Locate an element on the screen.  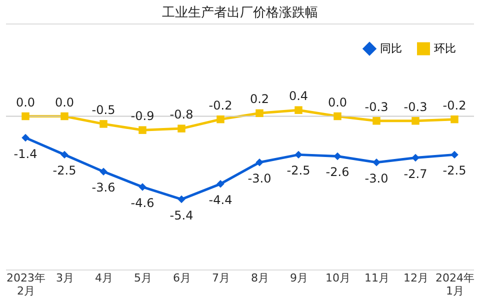
chart-title: 工业生产者出厂价格涨跌幅 is located at coordinates (240, 13).